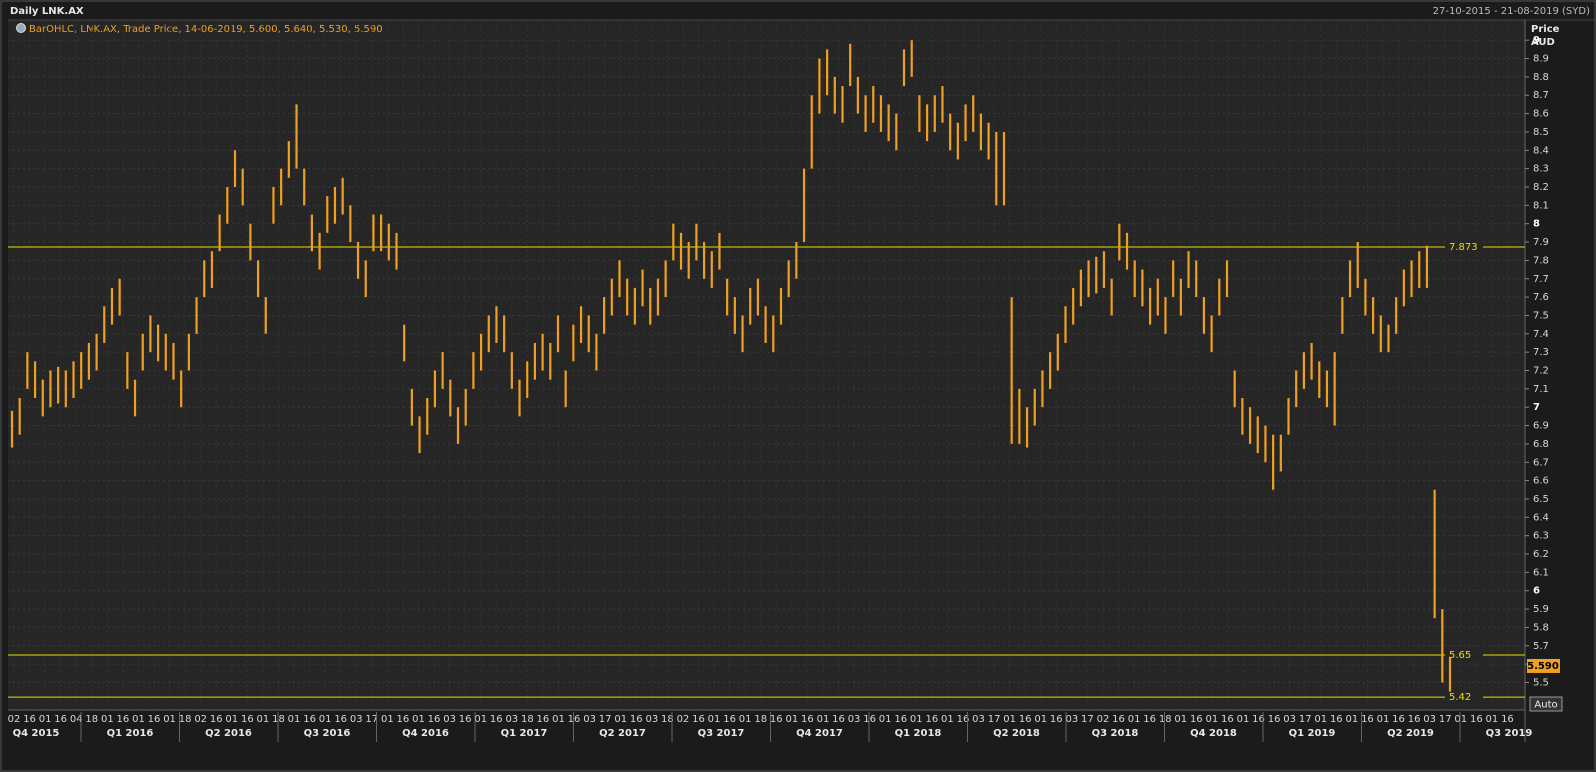 The width and height of the screenshot is (1596, 772). Describe the element at coordinates (1545, 29) in the screenshot. I see `y-axis-label: Price` at that location.